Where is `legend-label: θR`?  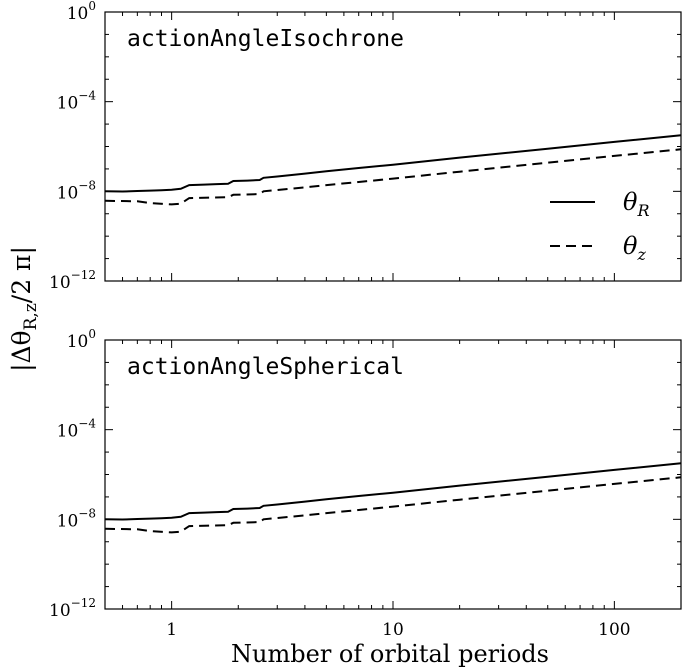
legend-label: θR is located at coordinates (636, 204).